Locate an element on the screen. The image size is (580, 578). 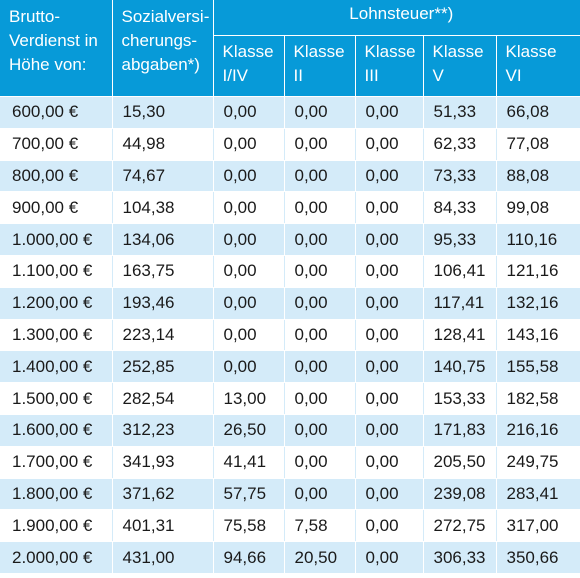
table-row: 1.400,00 €252,85 0,00 0,00 0,00 140,75 155,58 is located at coordinates (290, 367).